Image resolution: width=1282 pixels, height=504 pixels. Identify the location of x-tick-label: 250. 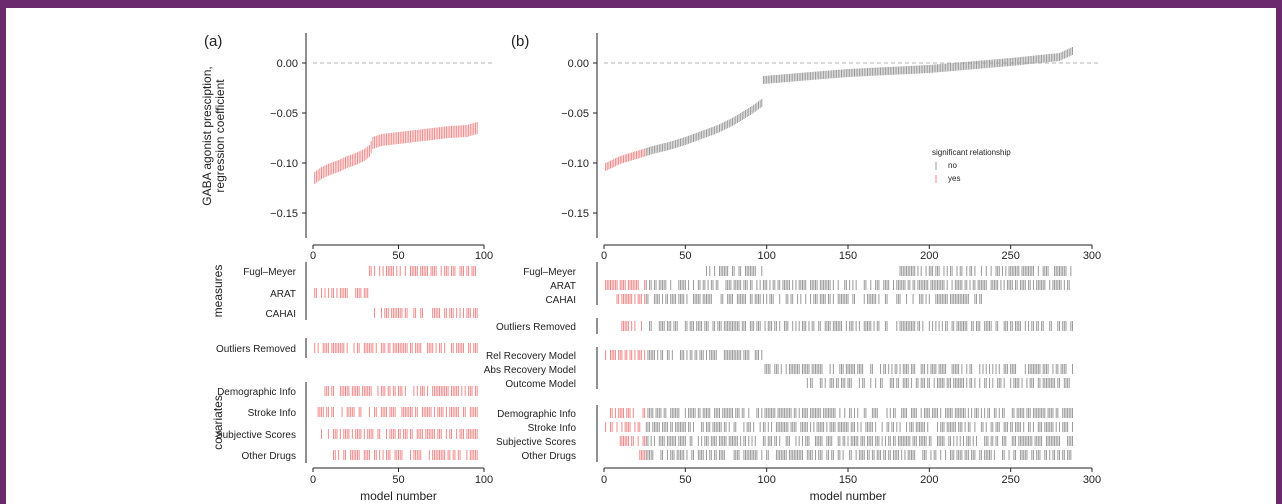
(1010, 256).